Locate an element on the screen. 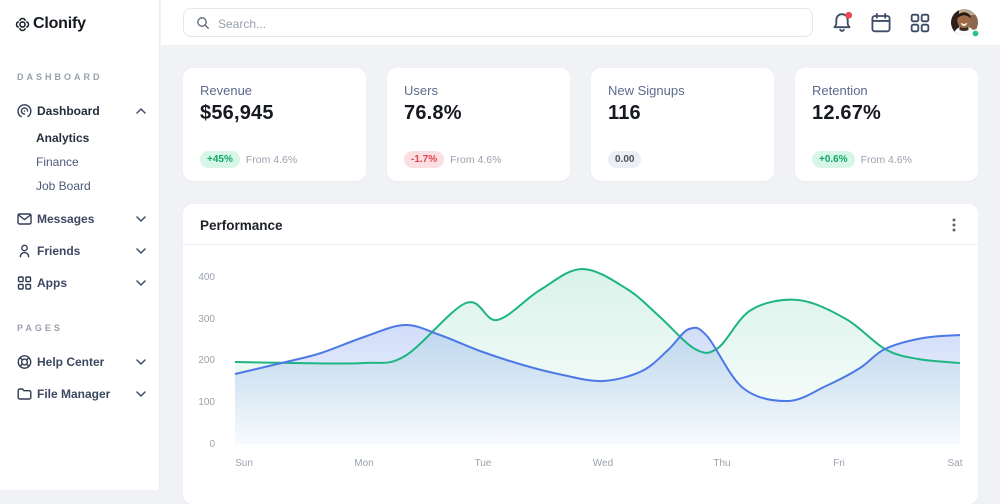 This screenshot has width=1000, height=504. svg-text: 200 is located at coordinates (206, 360).